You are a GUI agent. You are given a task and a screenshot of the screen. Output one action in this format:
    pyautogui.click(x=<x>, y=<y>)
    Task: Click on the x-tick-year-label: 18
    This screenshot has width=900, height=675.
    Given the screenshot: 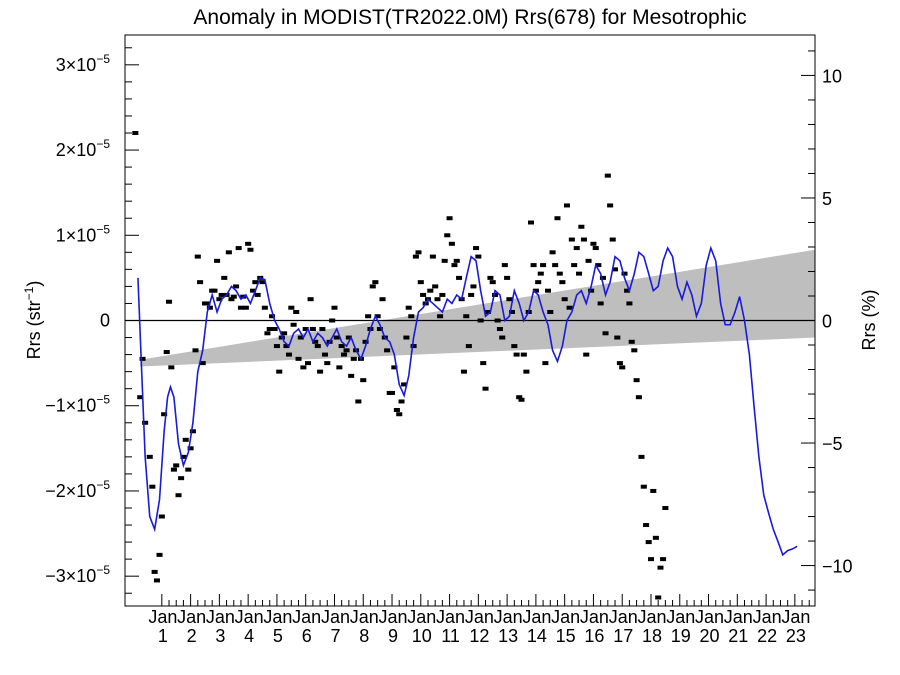 What is the action you would take?
    pyautogui.click(x=652, y=636)
    